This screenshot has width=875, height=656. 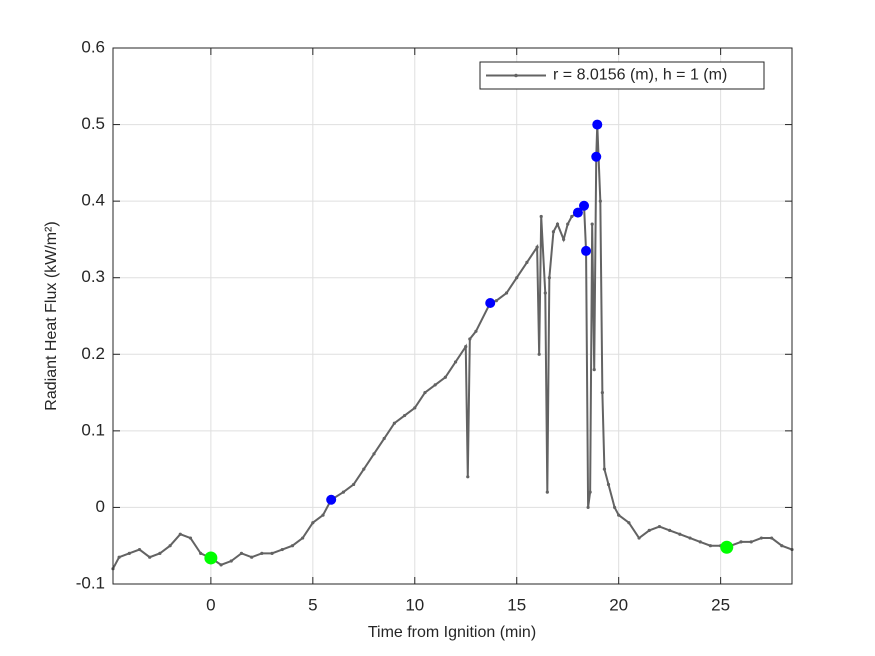 What do you see at coordinates (93, 429) in the screenshot?
I see `y-tick-label: 0.1` at bounding box center [93, 429].